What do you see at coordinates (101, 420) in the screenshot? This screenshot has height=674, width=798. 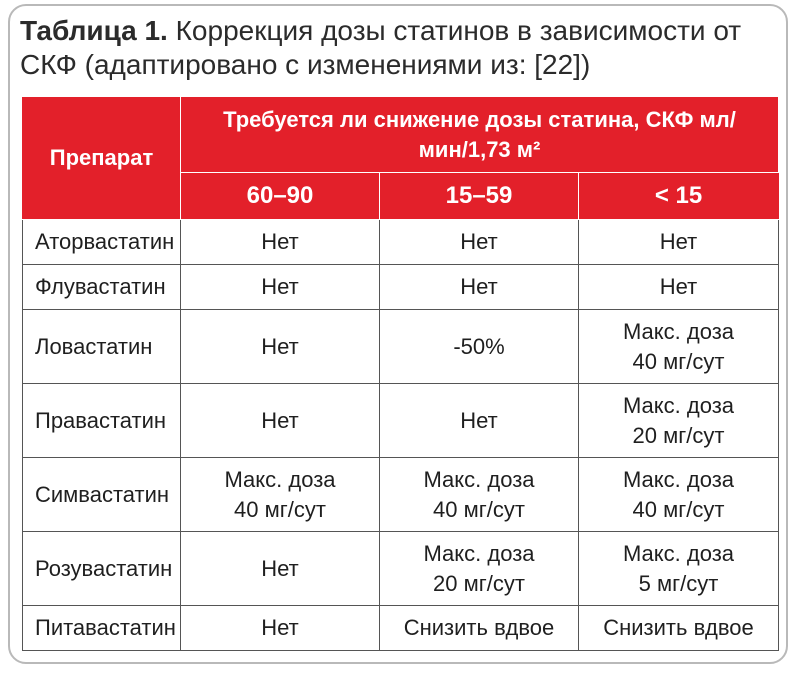 I see `drug-name: Правастатин` at bounding box center [101, 420].